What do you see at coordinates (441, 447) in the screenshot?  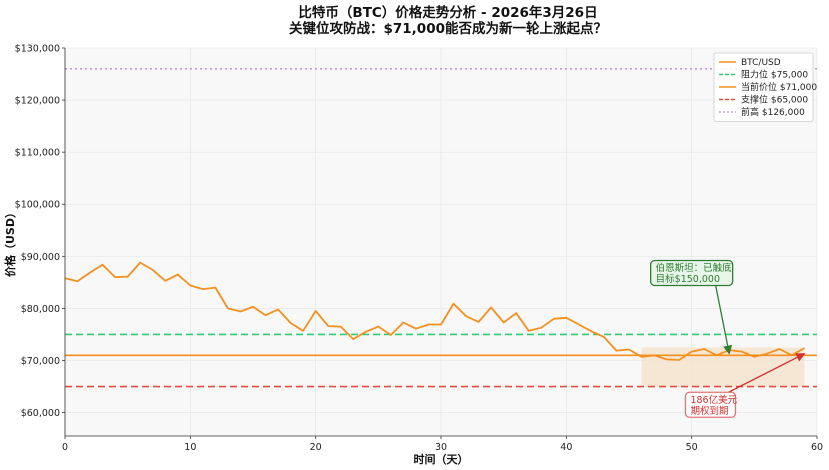 I see `x-tick-label-3: 30` at bounding box center [441, 447].